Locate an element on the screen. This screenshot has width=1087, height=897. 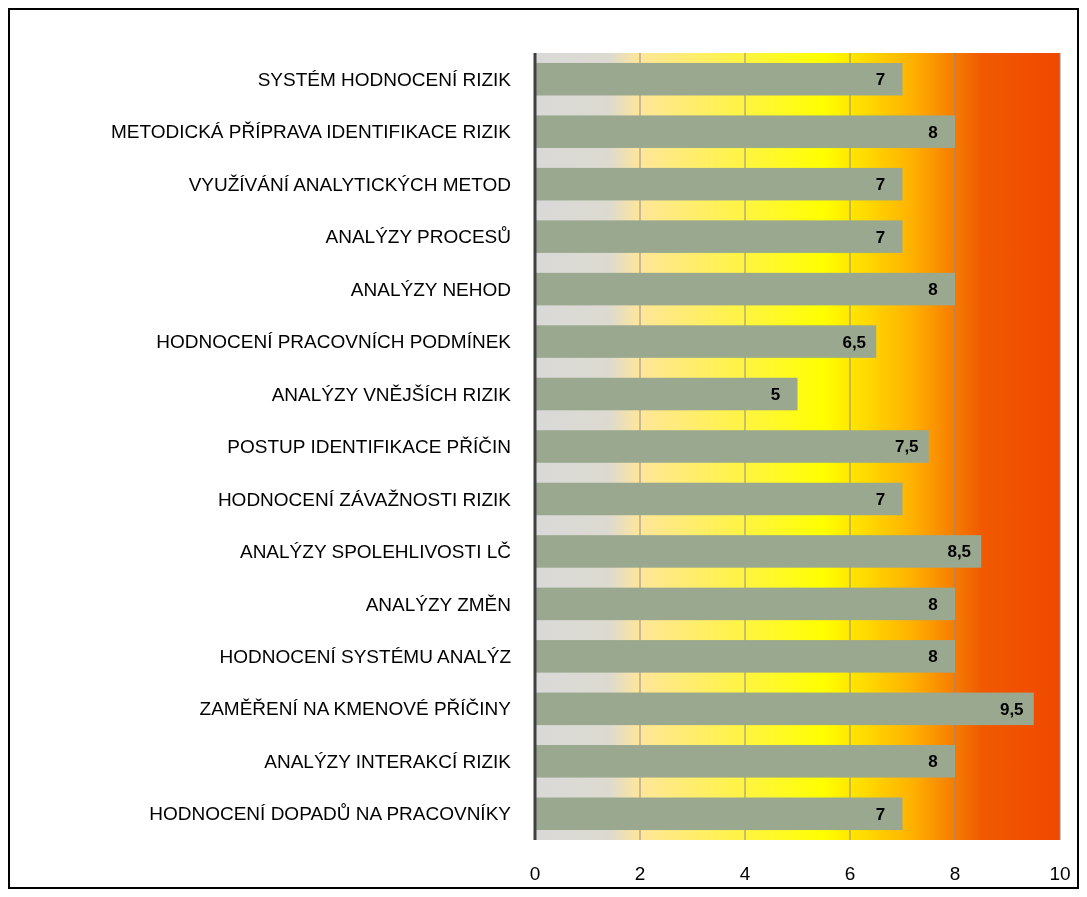
y-tick-label: SYSTÉM HODNOCENÍ RIZIK is located at coordinates (384, 79).